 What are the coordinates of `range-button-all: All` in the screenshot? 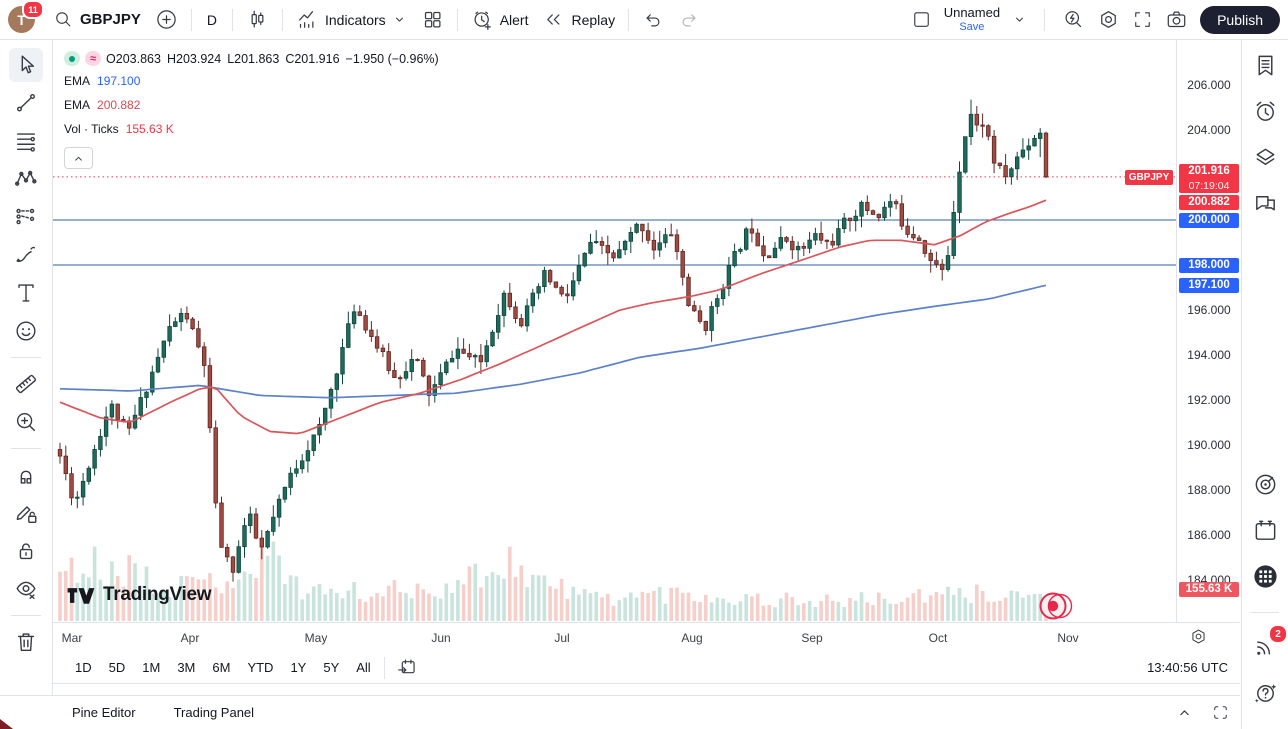 It's located at (363, 667).